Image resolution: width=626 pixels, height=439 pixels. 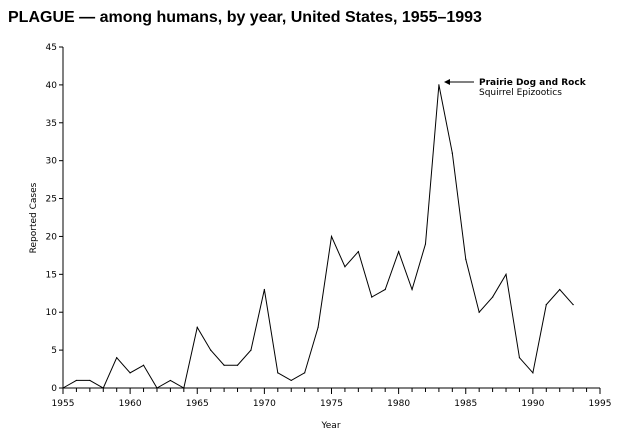 I want to click on y-tick-label: 40, so click(x=52, y=86).